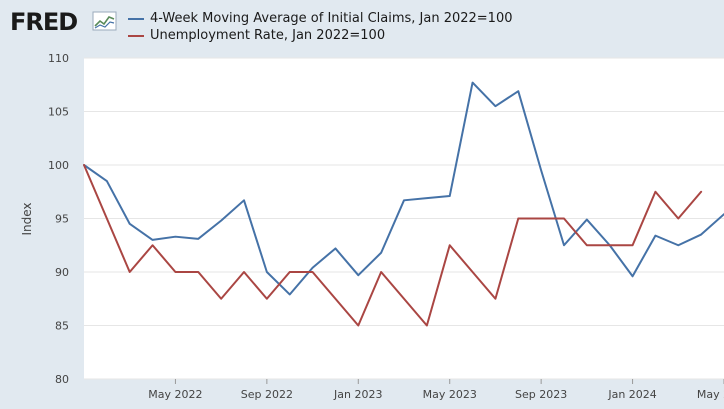 This screenshot has height=409, width=724. What do you see at coordinates (44, 22) in the screenshot?
I see `fred-logo: FRED` at bounding box center [44, 22].